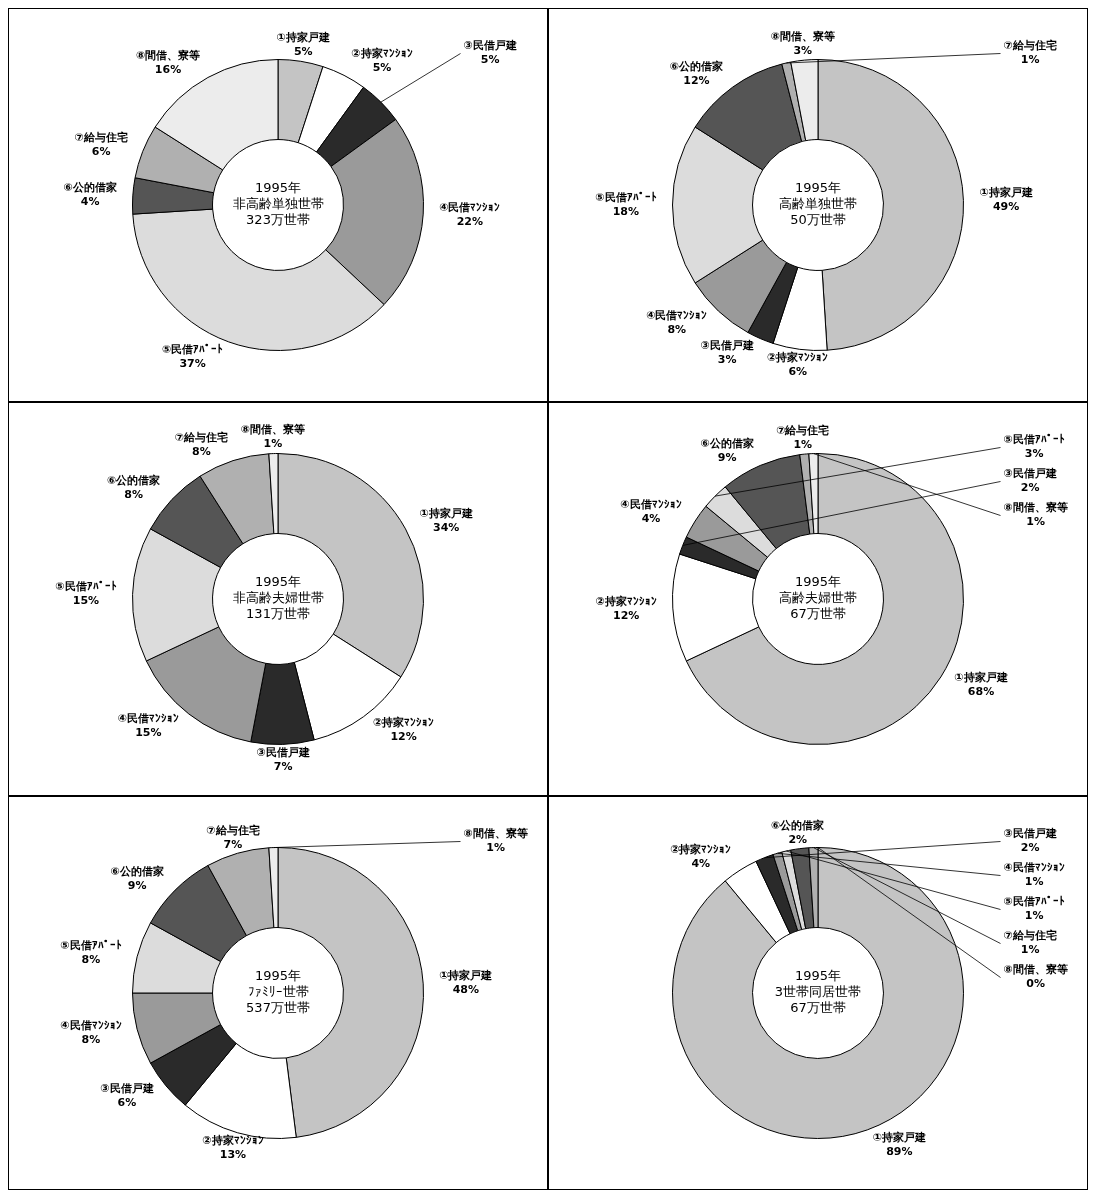 The image size is (1099, 1202). What do you see at coordinates (278, 992) in the screenshot?
I see `text: ﾌｧﾐﾘｰ世帯` at bounding box center [278, 992].